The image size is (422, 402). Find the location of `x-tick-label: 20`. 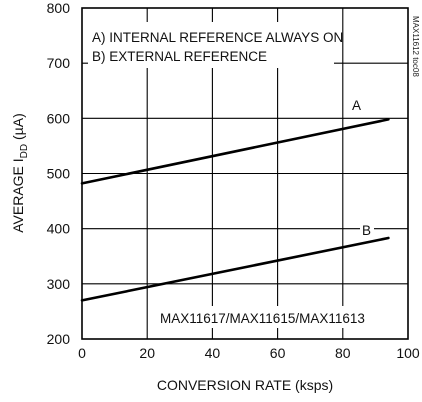

x-tick-label: 20 is located at coordinates (147, 353).